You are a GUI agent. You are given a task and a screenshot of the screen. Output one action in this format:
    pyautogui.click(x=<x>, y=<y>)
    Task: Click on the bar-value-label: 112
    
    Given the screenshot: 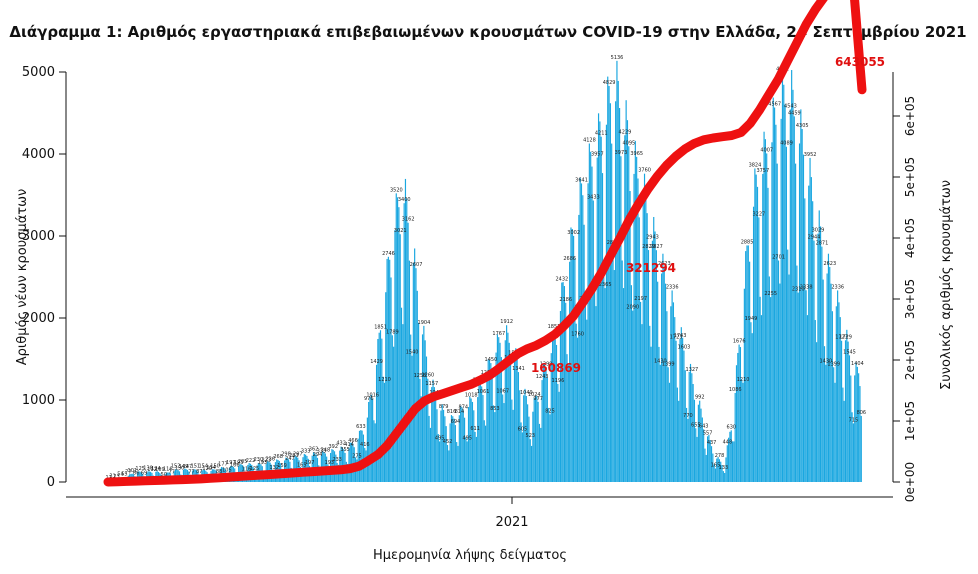 What is the action you would take?
    pyautogui.click(x=152, y=470)
    